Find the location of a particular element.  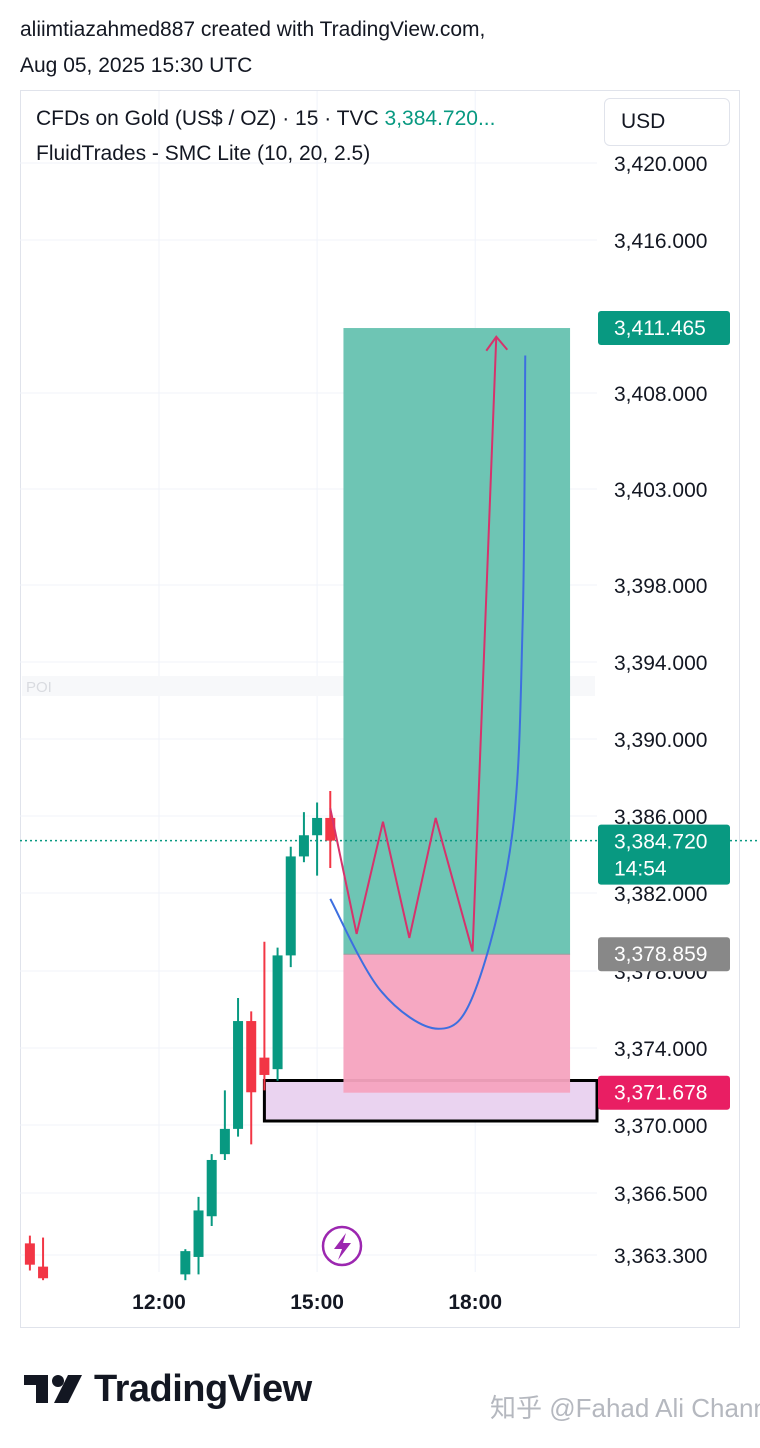

stop-price-label is located at coordinates (664, 1092).